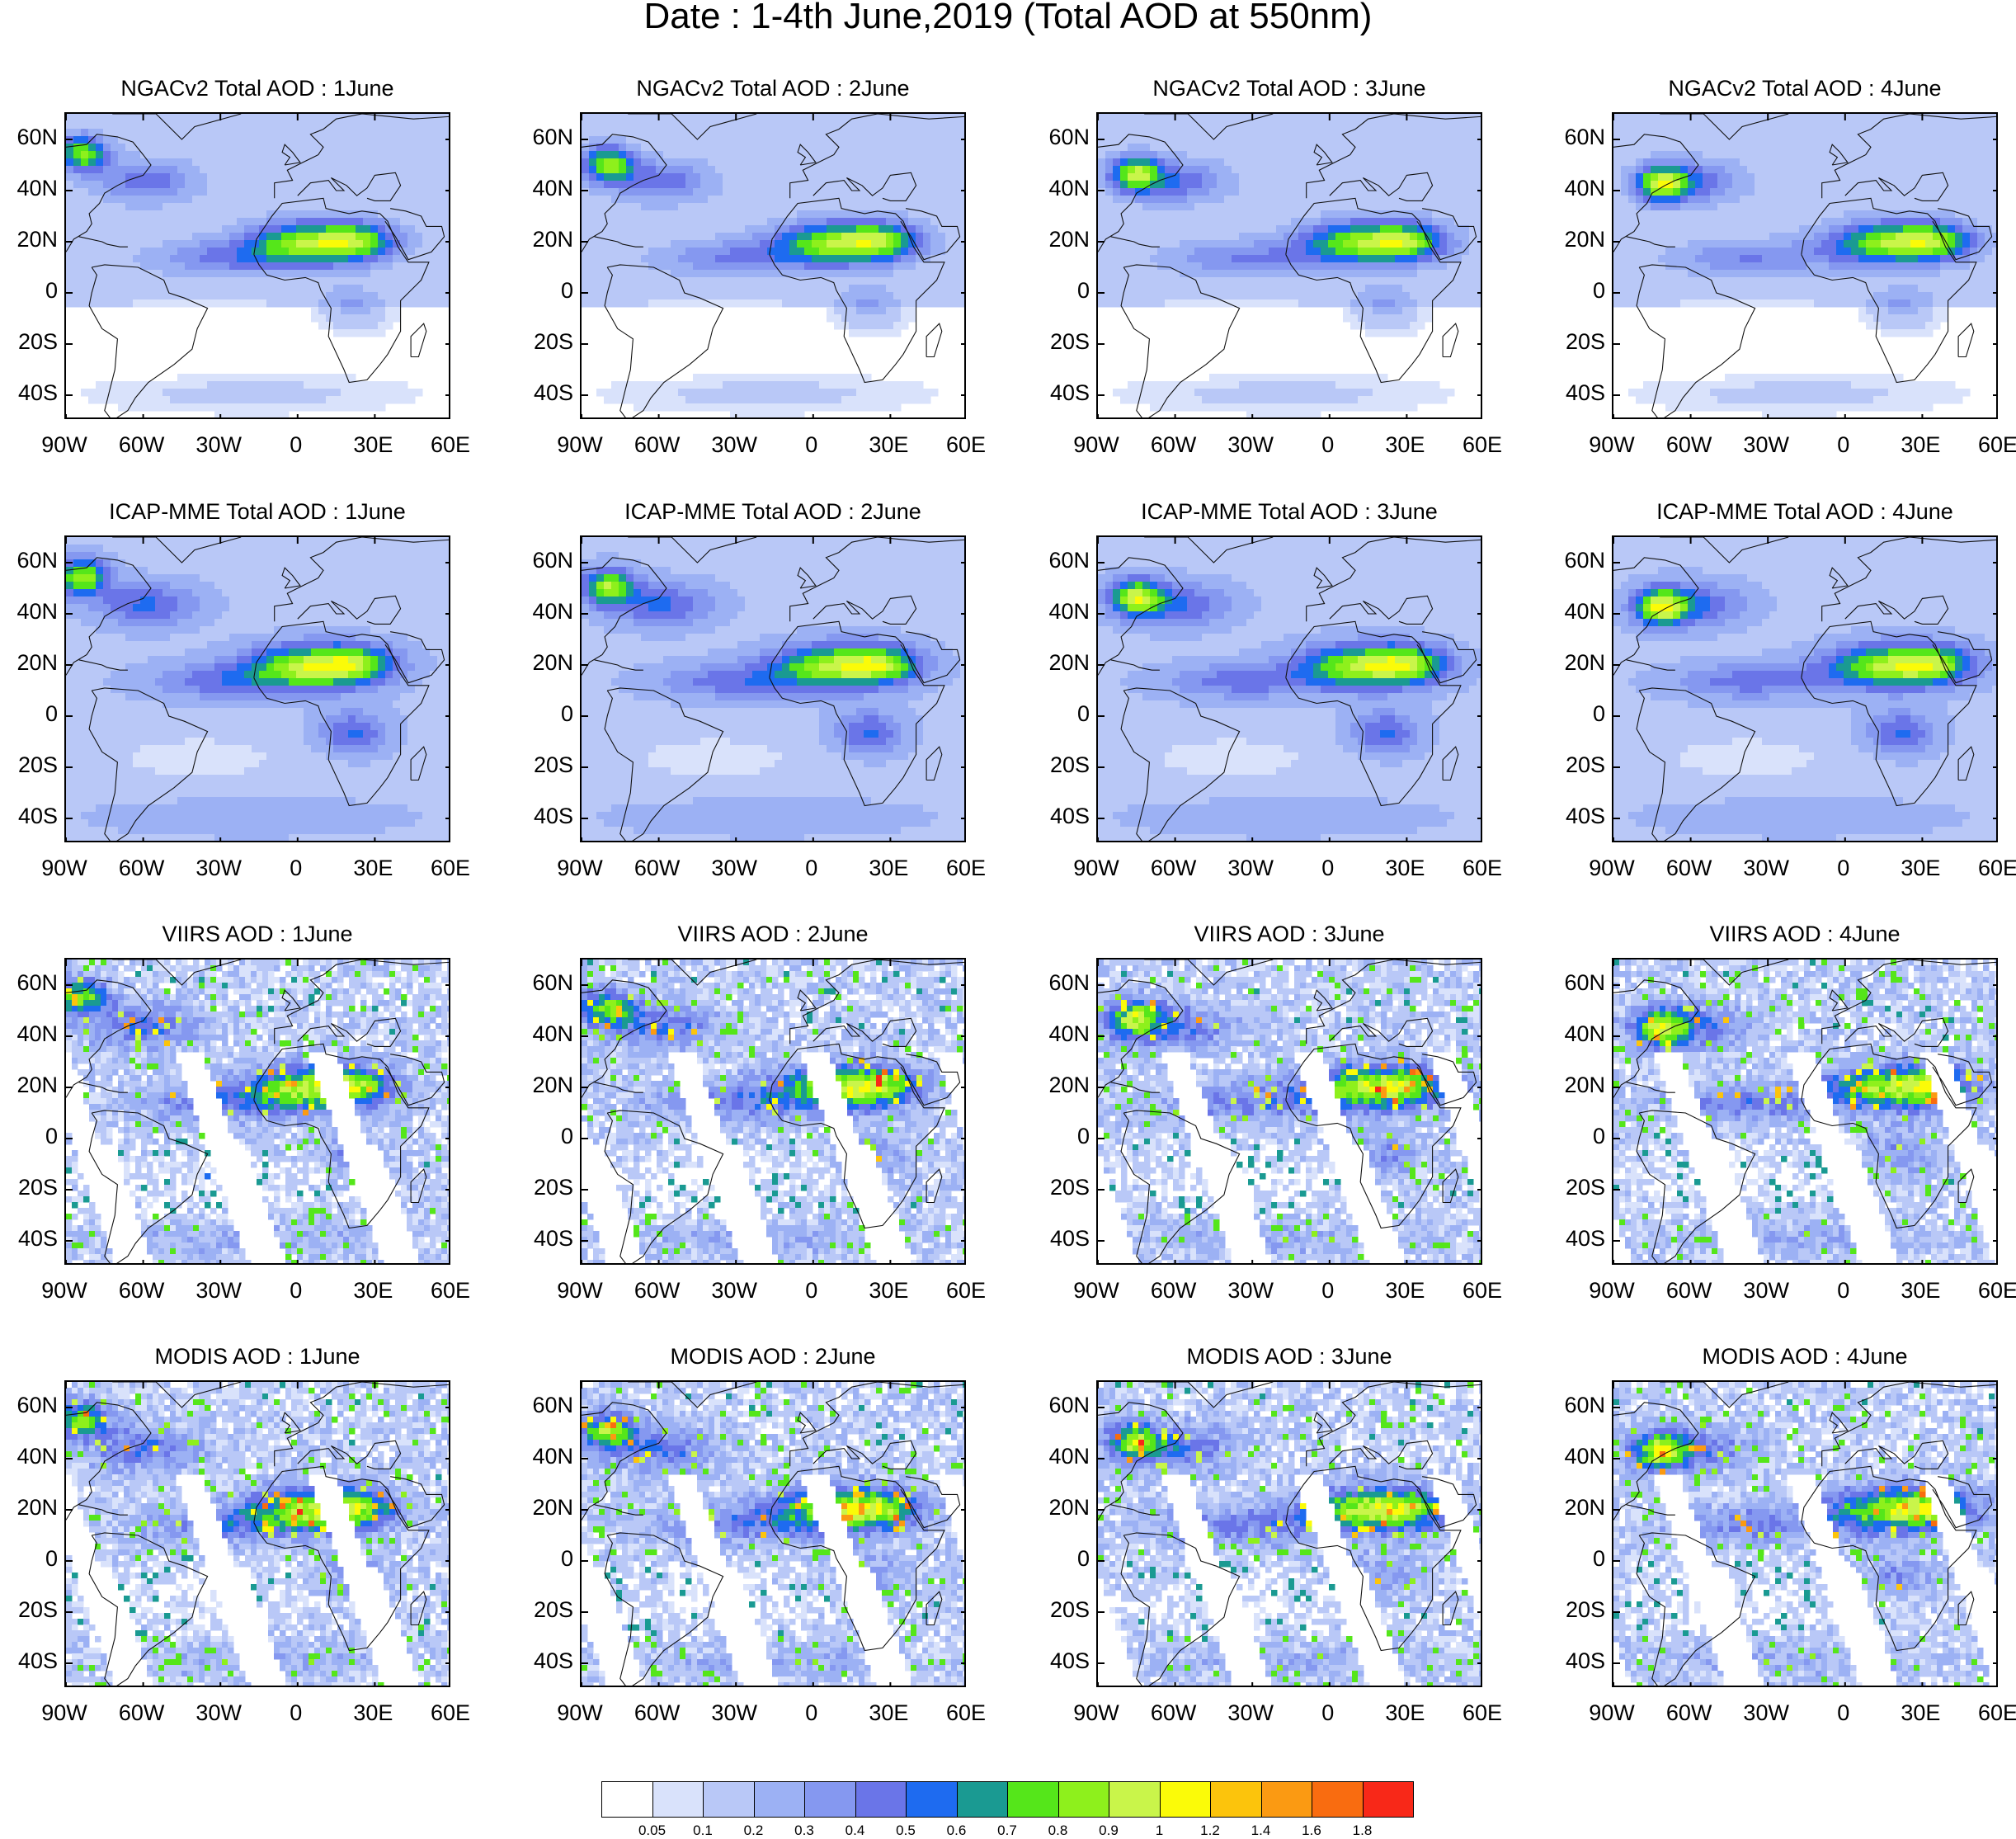 The height and width of the screenshot is (1839, 2016). I want to click on panel-title: ICAP-MME Total AOD : 4June, so click(1797, 512).